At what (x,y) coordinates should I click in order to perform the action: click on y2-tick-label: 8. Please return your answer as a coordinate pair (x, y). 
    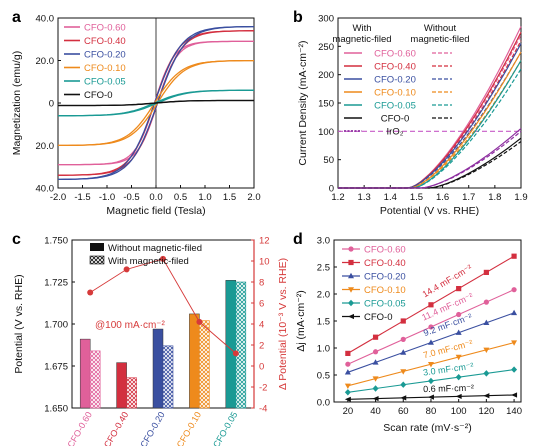
    Looking at the image, I should click on (261, 283).